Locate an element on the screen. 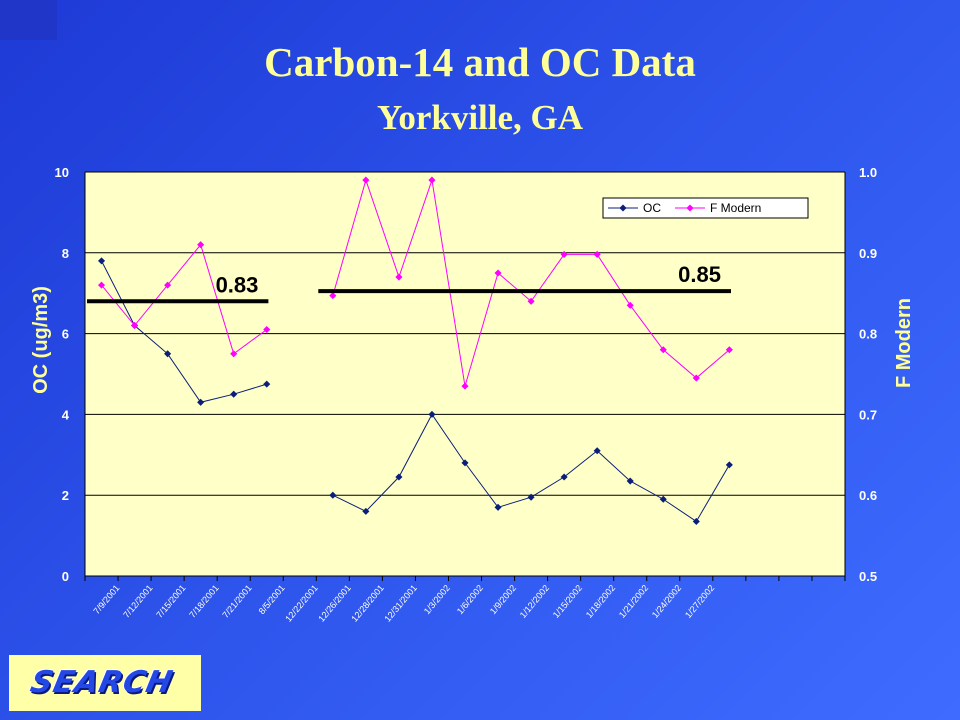 The height and width of the screenshot is (720, 960). x-tick-label: 8/5/2001 is located at coordinates (272, 599).